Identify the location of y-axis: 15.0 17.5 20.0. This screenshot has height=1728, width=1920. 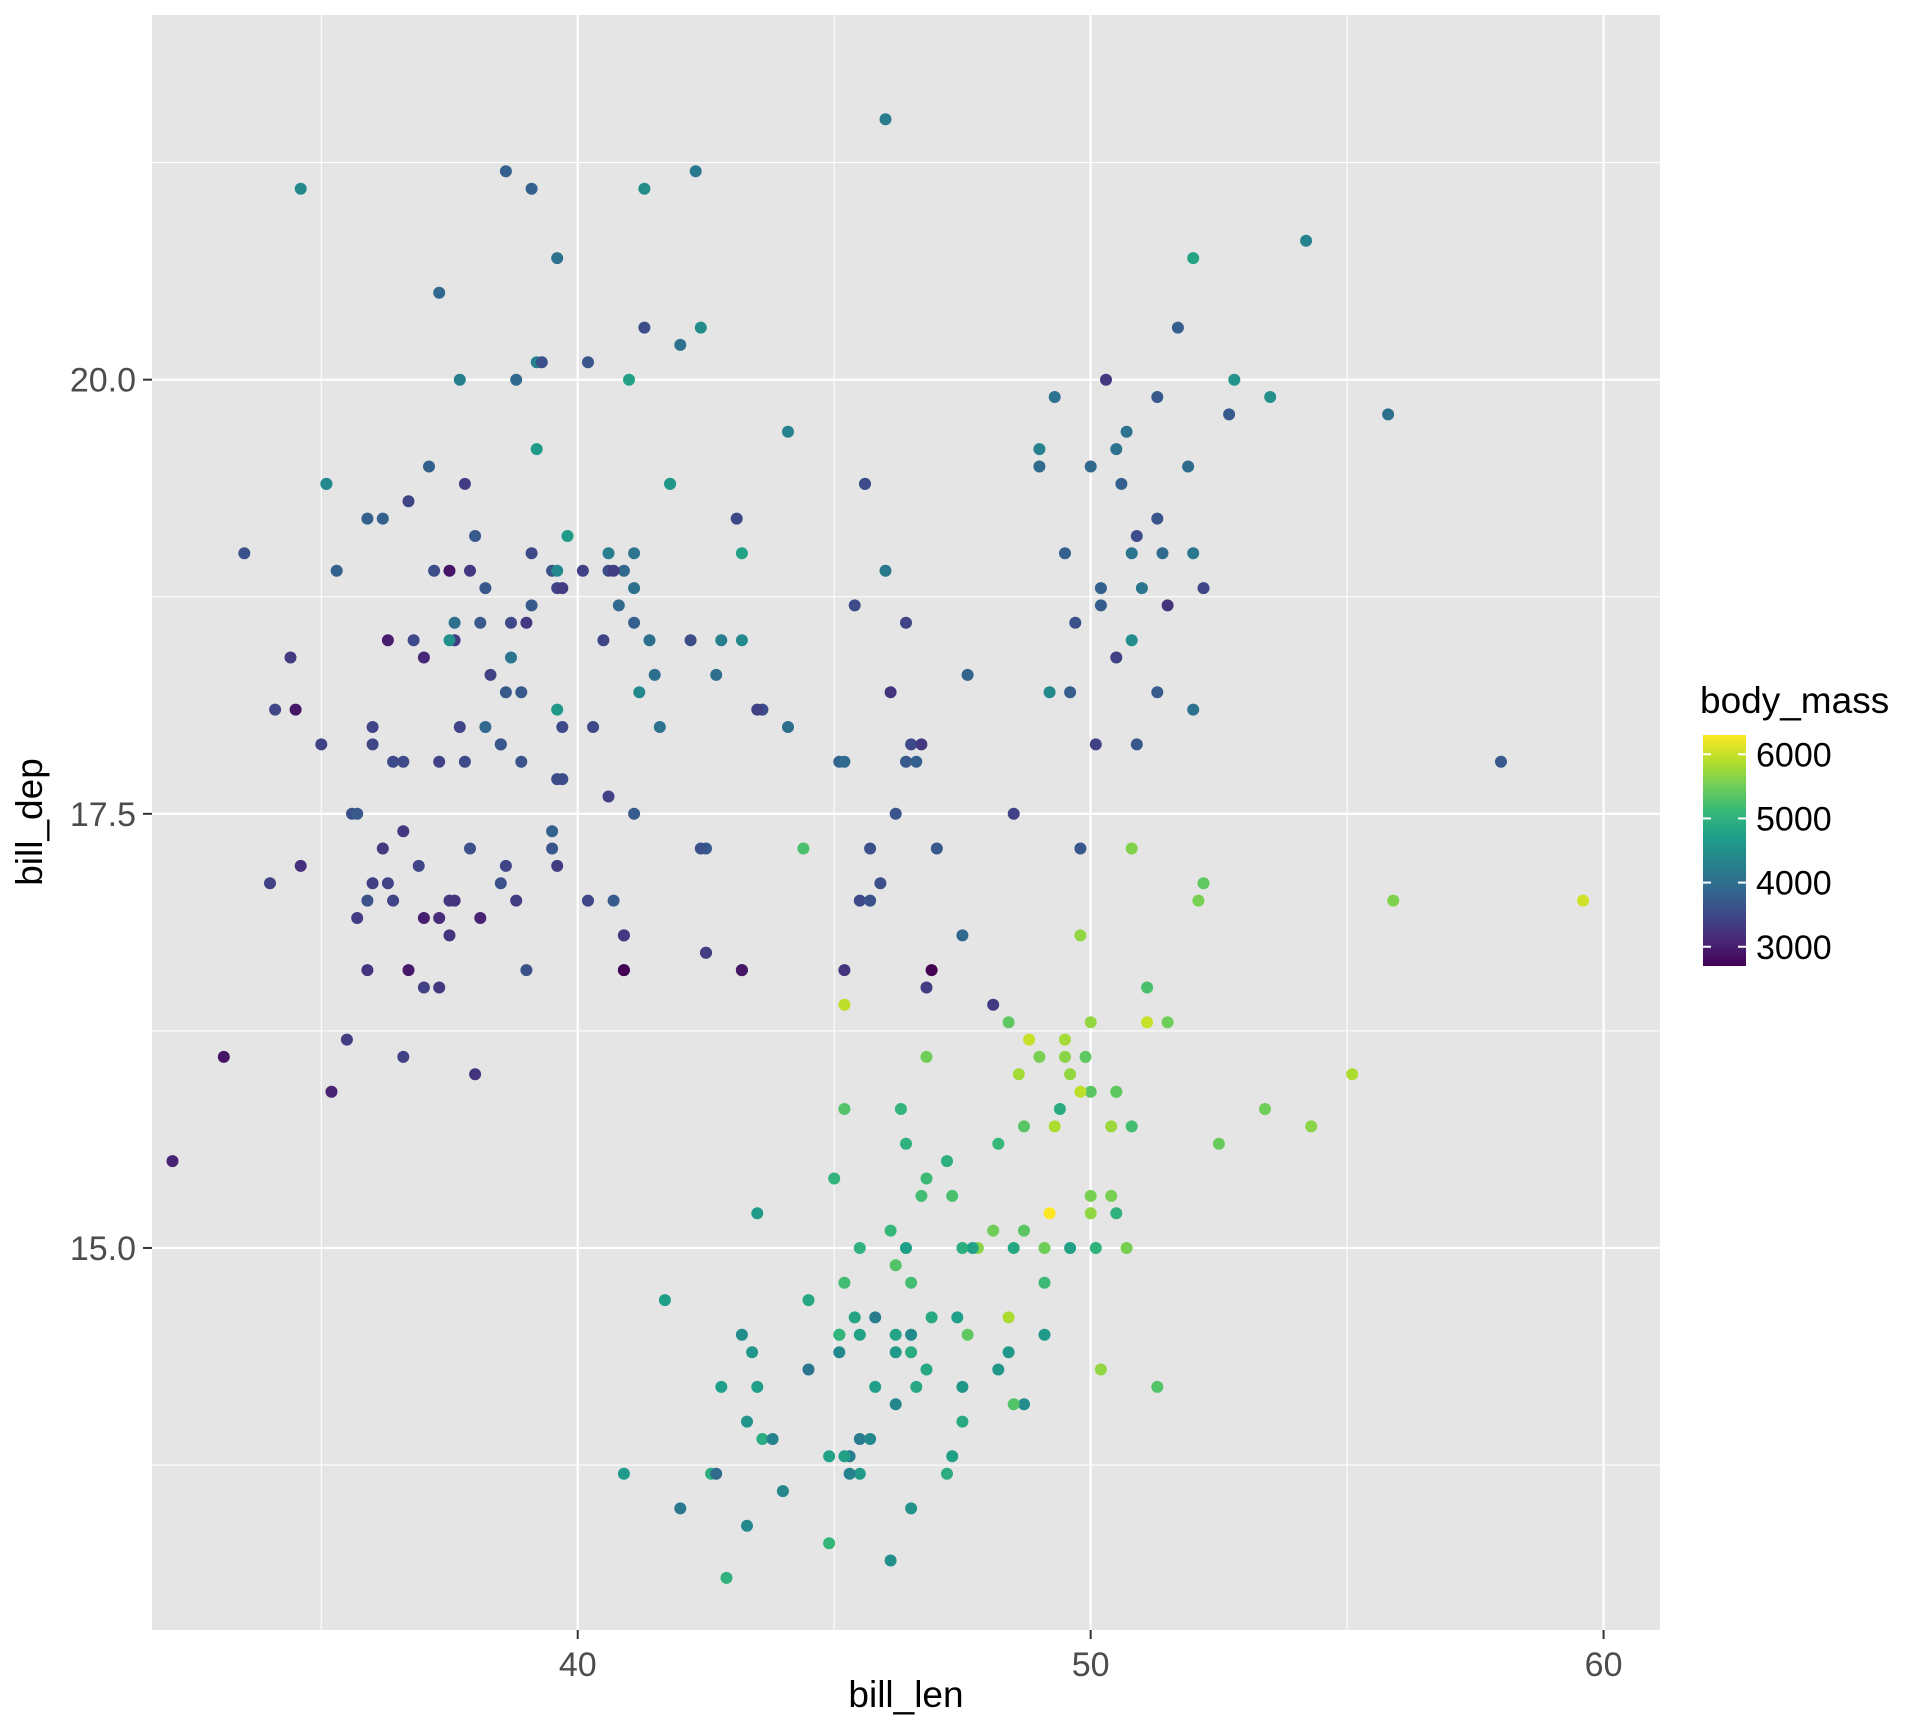
(111, 815).